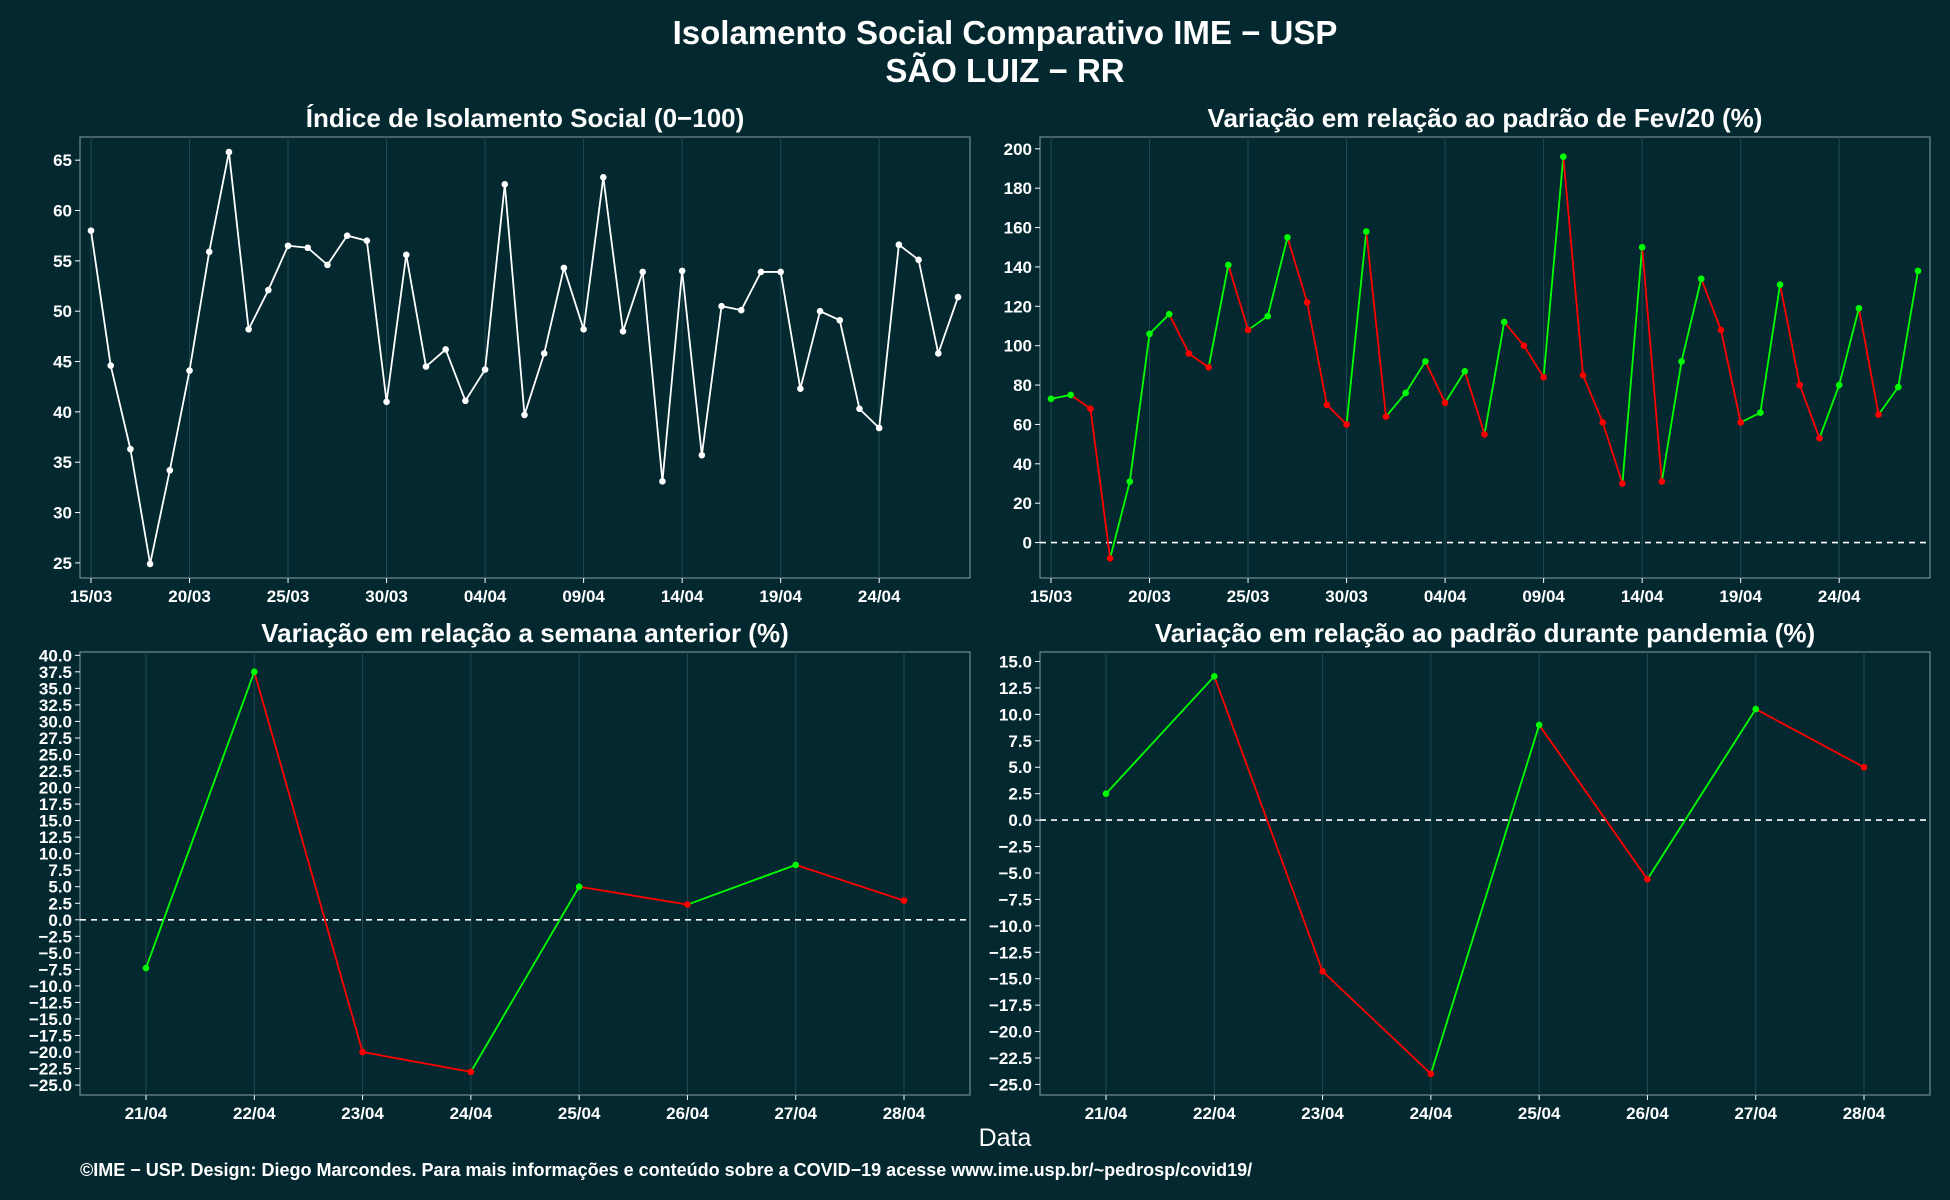 This screenshot has width=1950, height=1200. What do you see at coordinates (55, 936) in the screenshot?
I see `y-tick-label: −2.5` at bounding box center [55, 936].